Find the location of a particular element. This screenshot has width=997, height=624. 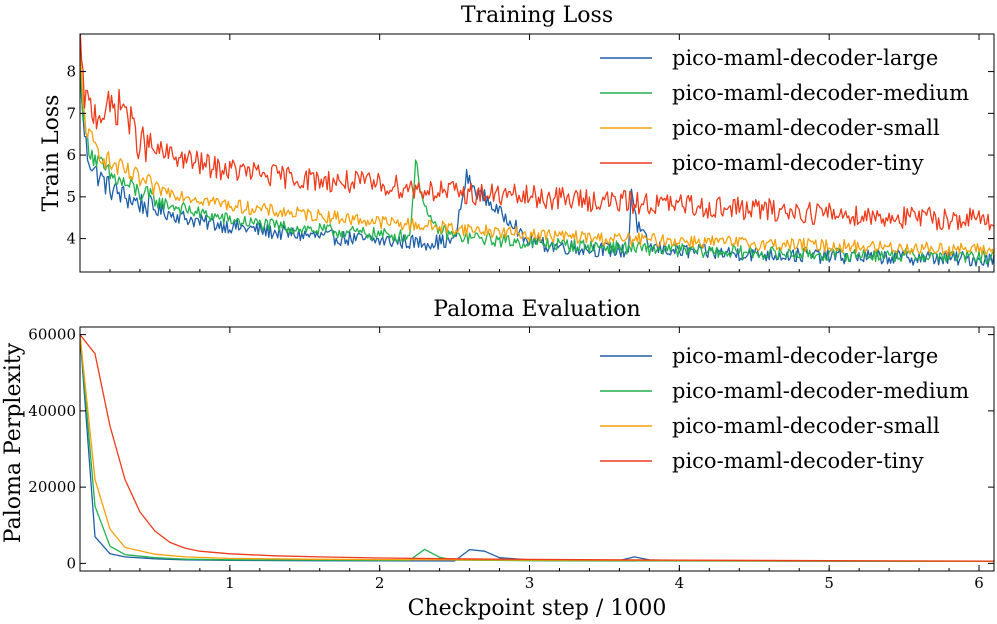

training-loss-legend-label: pico-maml-decoder-medium is located at coordinates (820, 93).